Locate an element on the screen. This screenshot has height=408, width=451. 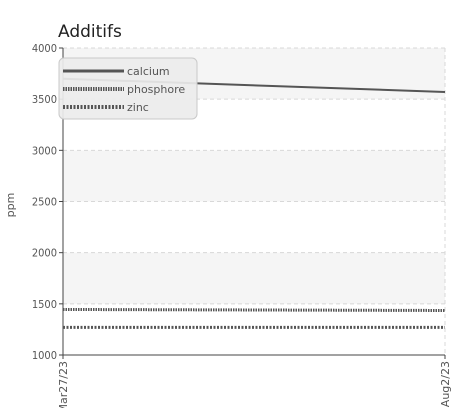
y-tick-label: 1500 is located at coordinates (44, 304).